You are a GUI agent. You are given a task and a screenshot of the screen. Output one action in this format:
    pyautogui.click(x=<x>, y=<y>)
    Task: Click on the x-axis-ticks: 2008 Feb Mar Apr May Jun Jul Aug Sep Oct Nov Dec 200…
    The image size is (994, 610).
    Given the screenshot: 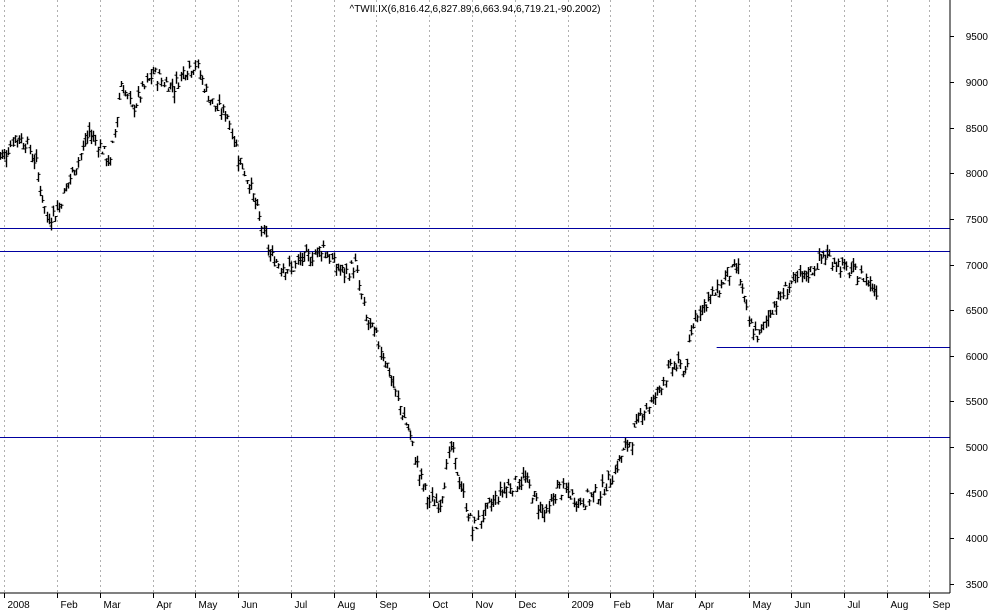 What is the action you would take?
    pyautogui.click(x=477, y=601)
    